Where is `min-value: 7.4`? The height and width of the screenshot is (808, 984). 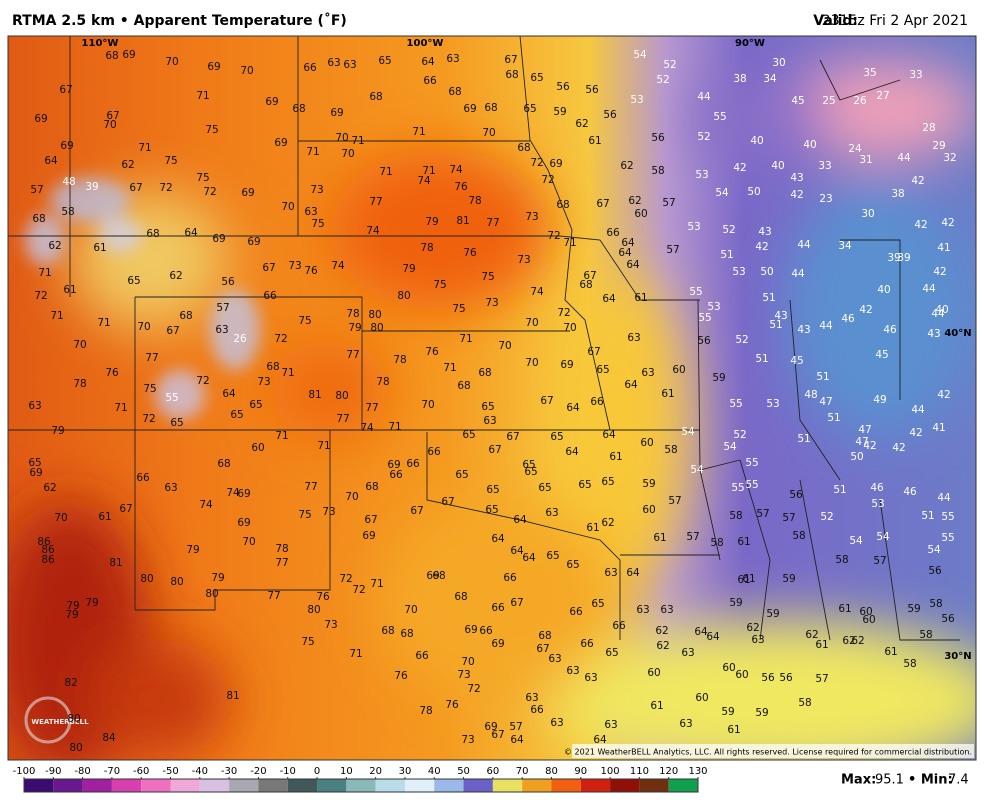 min-value: 7.4 is located at coordinates (958, 780).